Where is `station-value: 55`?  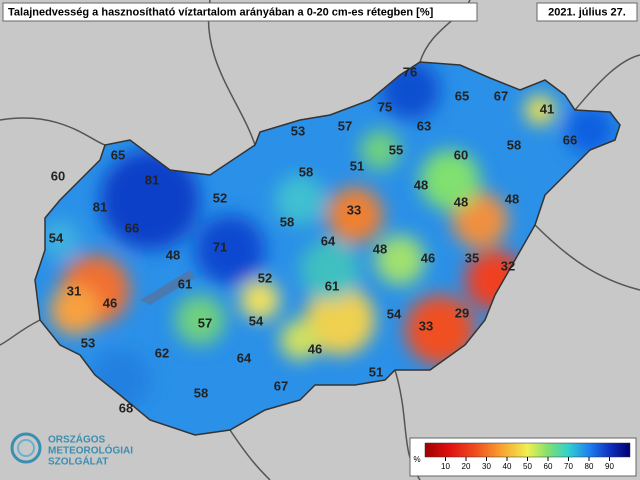
station-value: 55 is located at coordinates (396, 149).